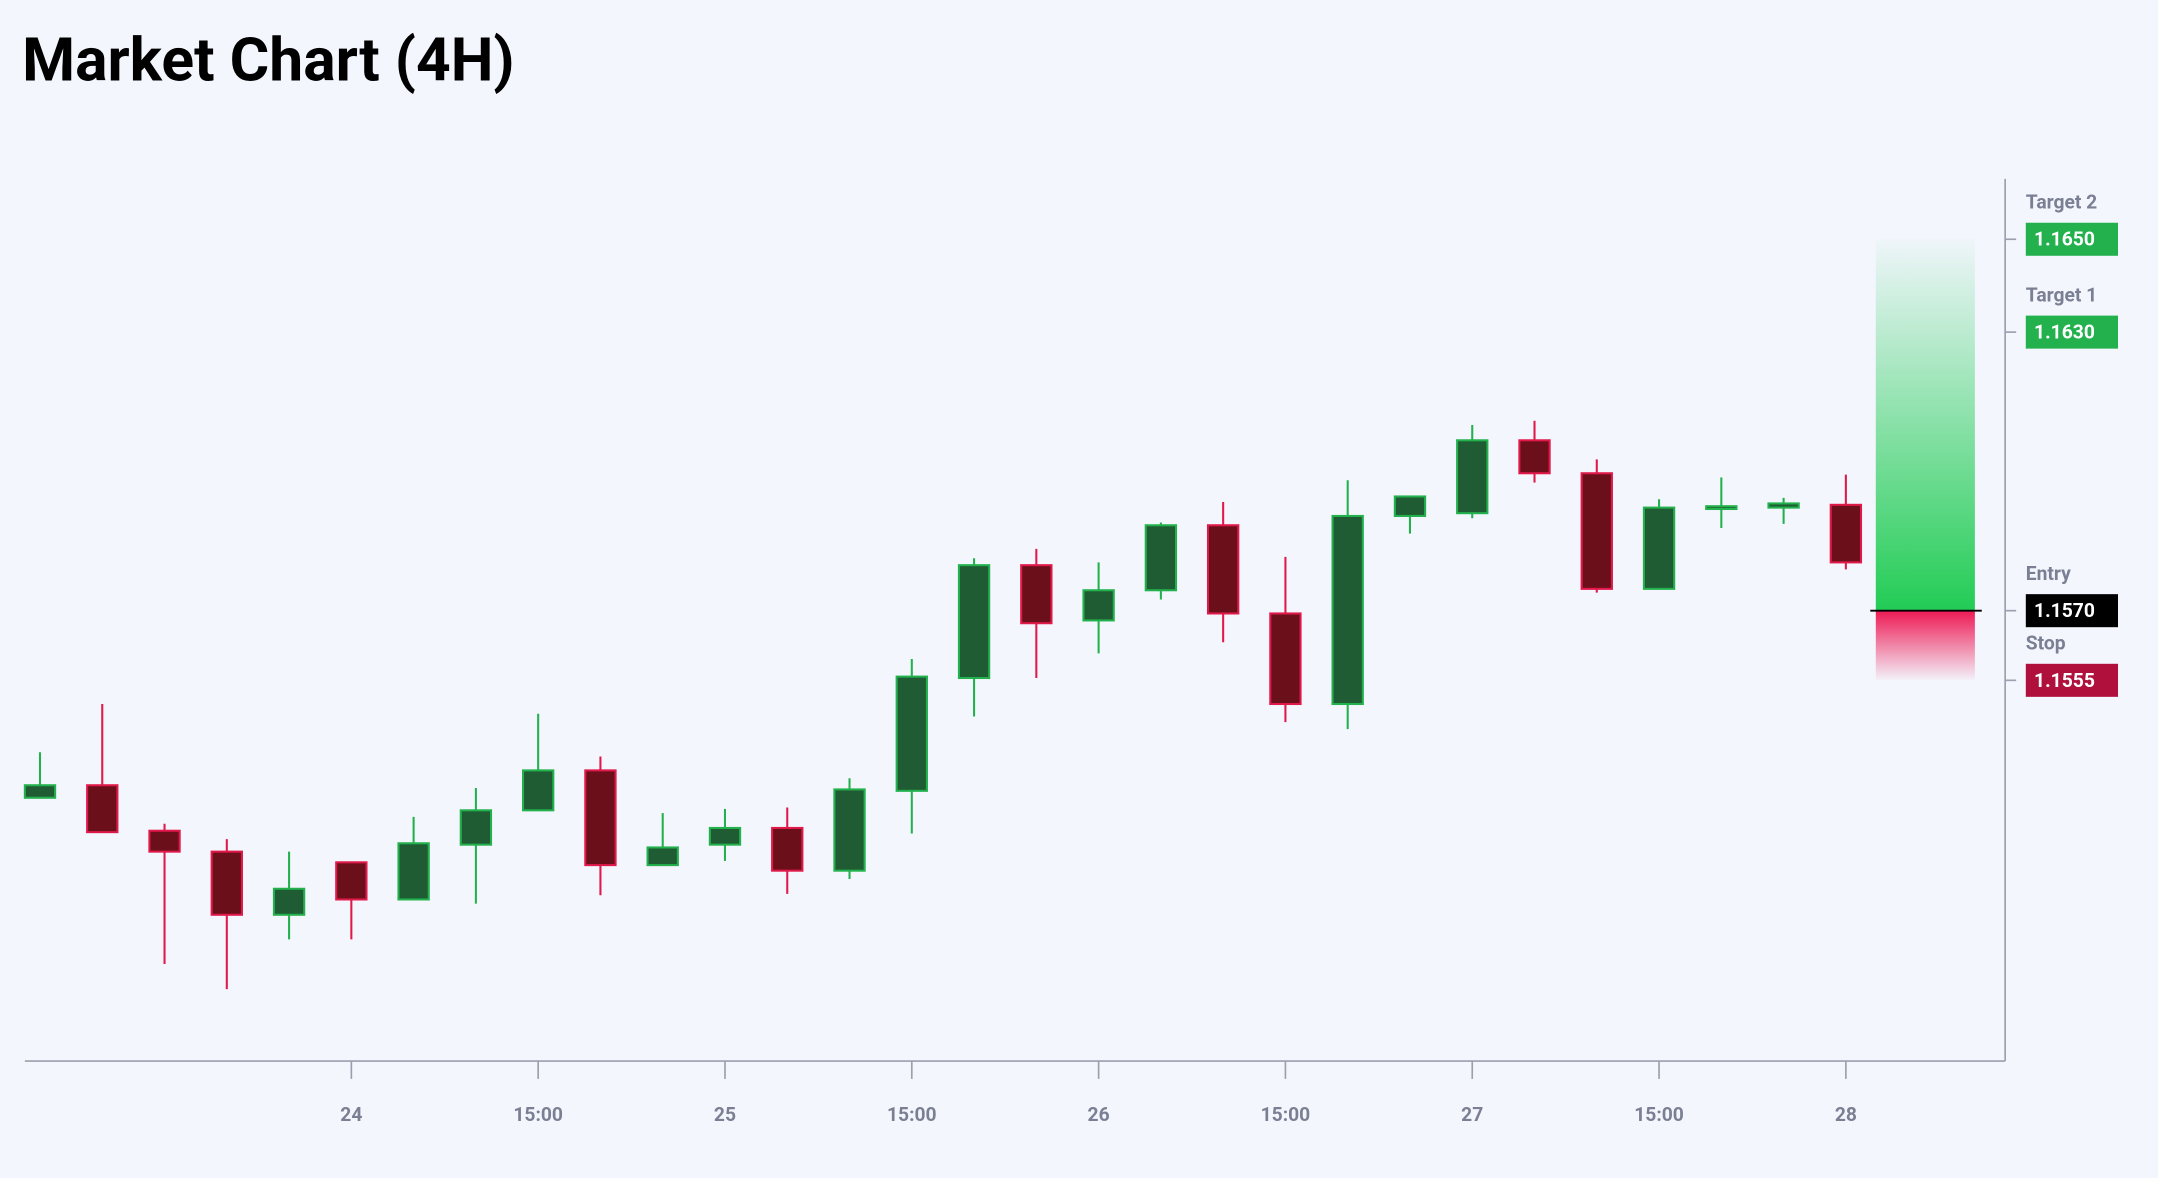 The image size is (2158, 1178). I want to click on x-tick-label: 27, so click(1472, 1114).